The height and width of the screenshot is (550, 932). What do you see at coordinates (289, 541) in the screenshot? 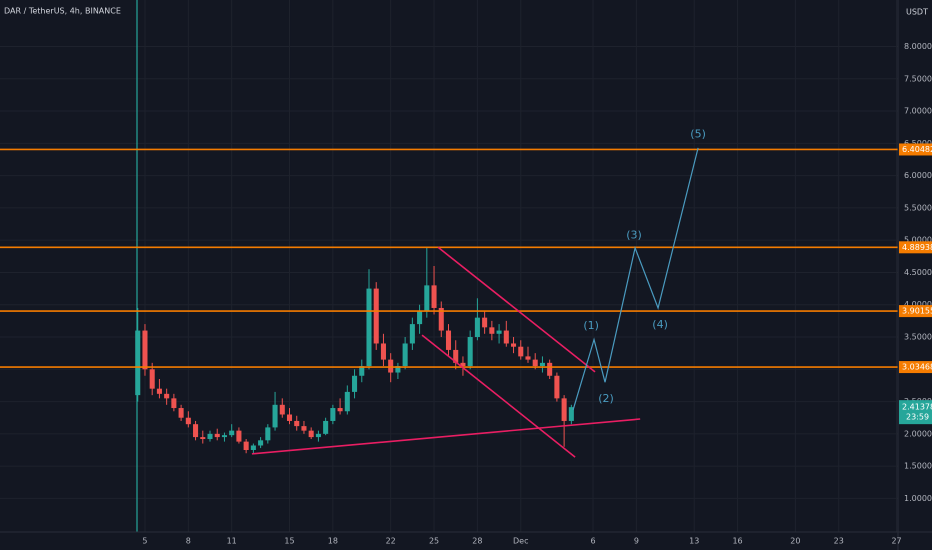
I see `x-tick-label: 15` at bounding box center [289, 541].